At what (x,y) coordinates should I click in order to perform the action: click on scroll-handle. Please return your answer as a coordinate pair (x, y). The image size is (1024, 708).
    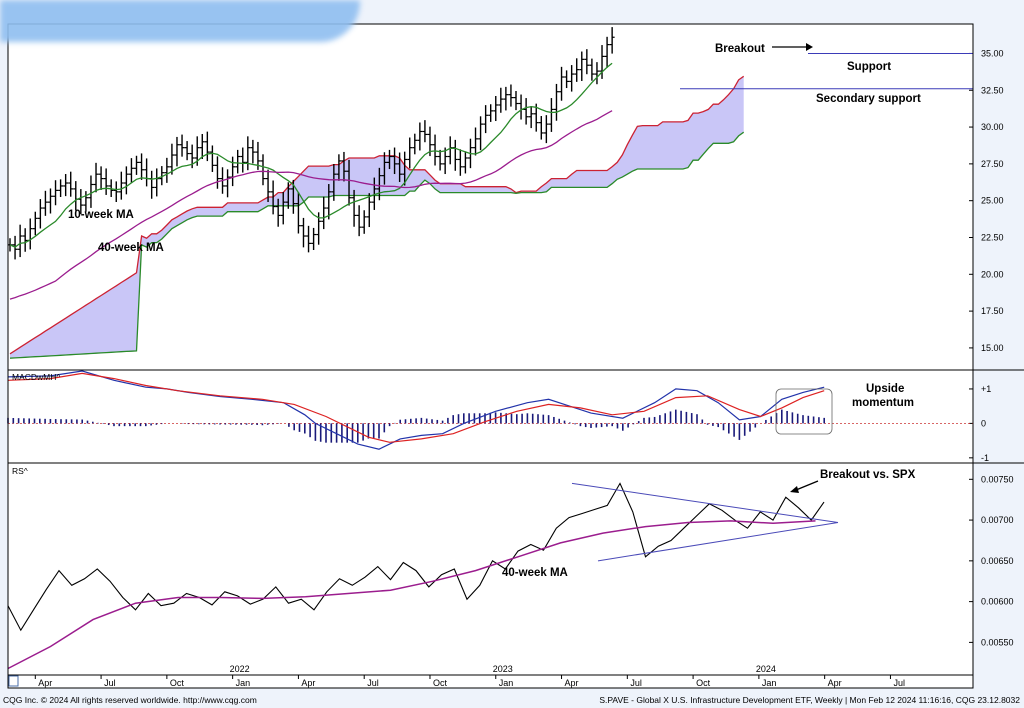
    Looking at the image, I should click on (13, 681).